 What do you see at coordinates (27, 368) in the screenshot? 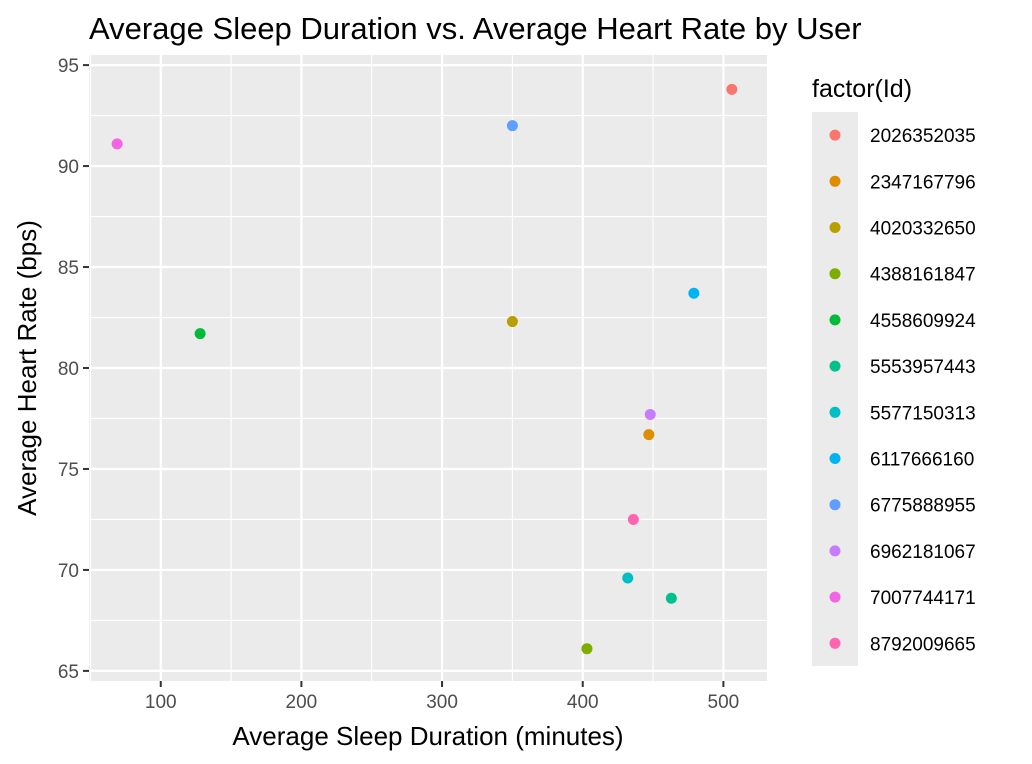
I see `y-axis-title: Average Heart Rate (bps)` at bounding box center [27, 368].